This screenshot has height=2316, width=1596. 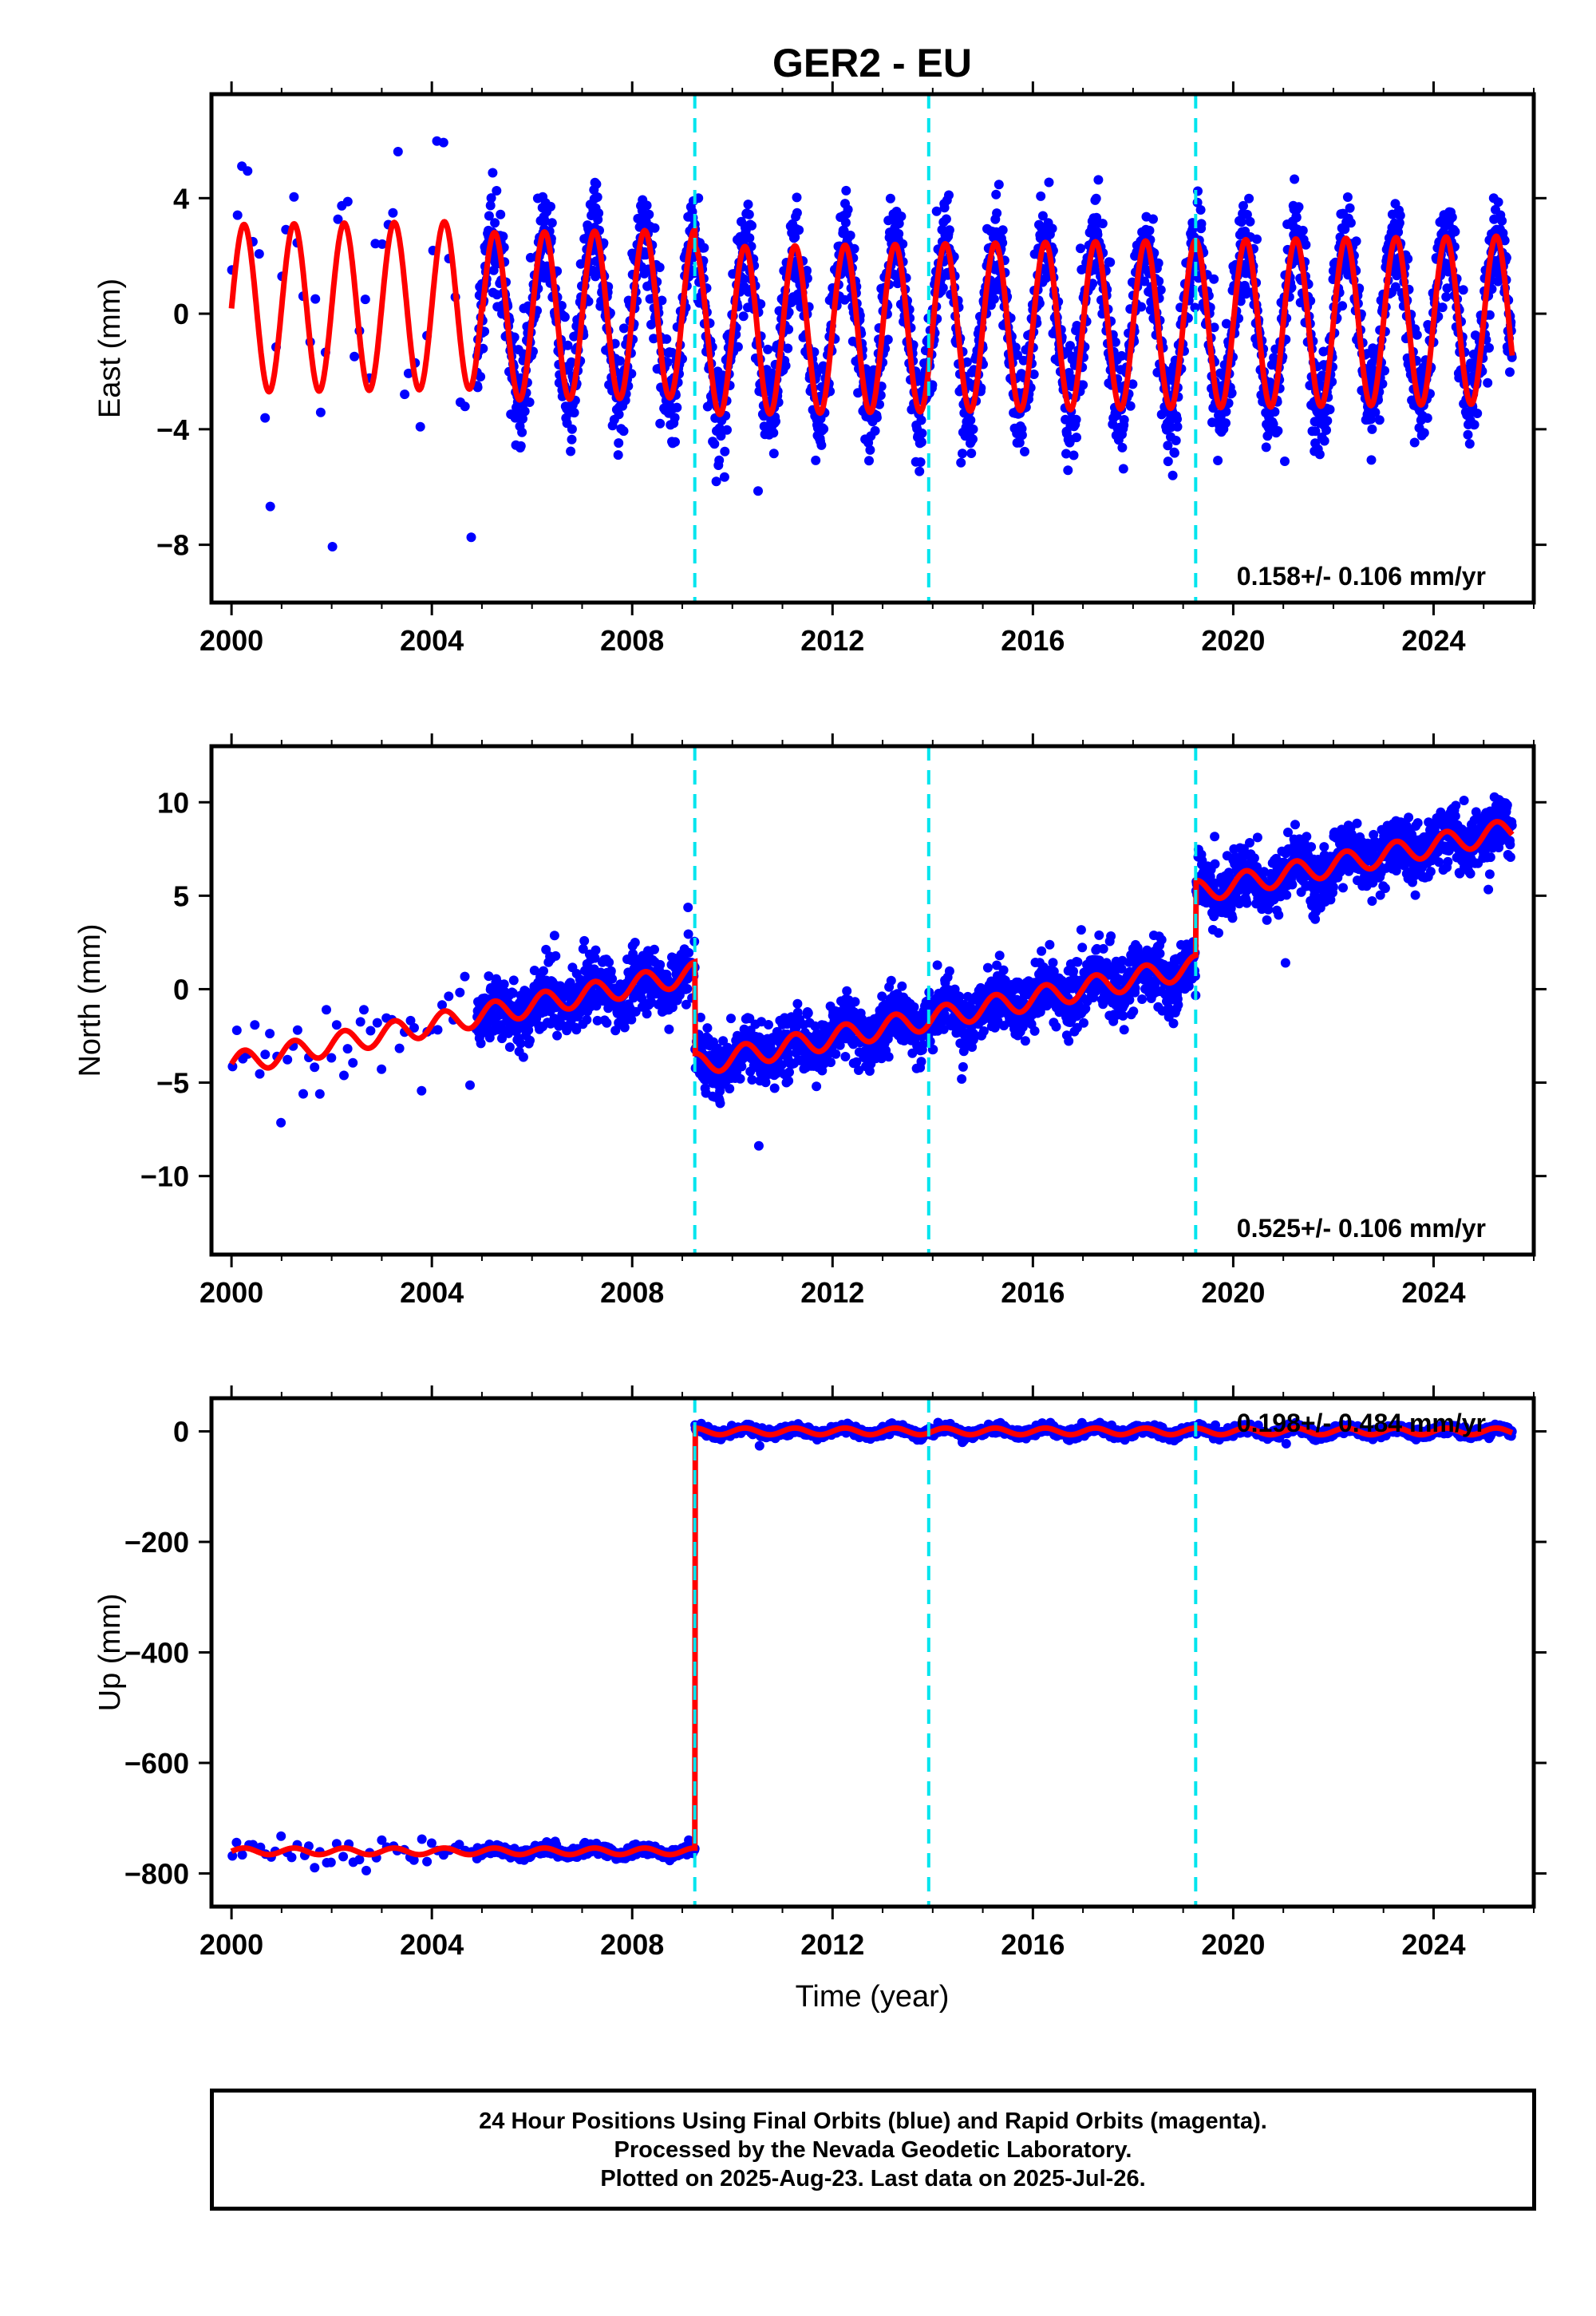 I want to click on x-tick-label: 2000, so click(x=231, y=640).